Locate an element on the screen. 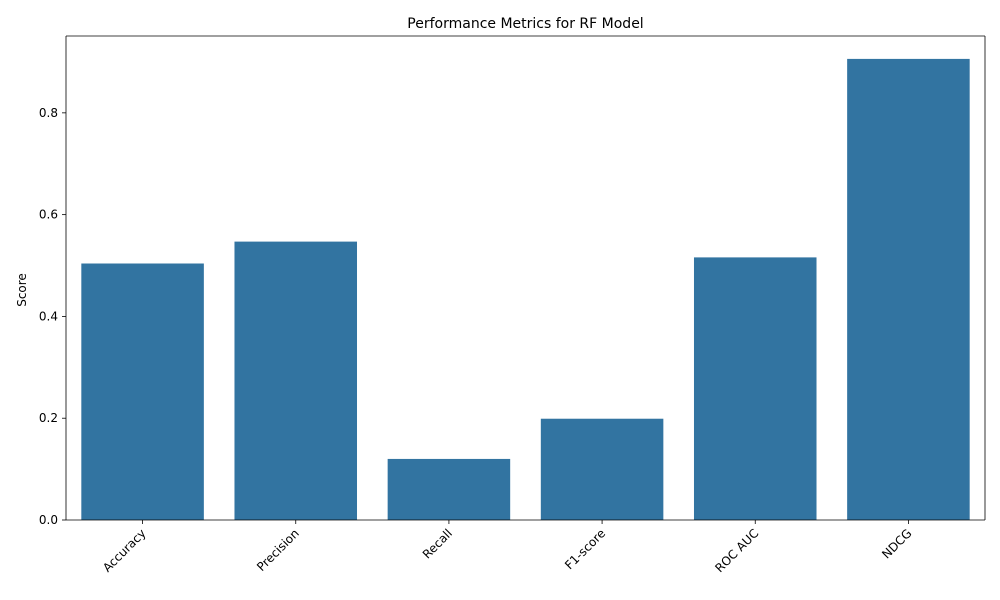 The width and height of the screenshot is (1000, 600). bar-f1-score is located at coordinates (602, 469).